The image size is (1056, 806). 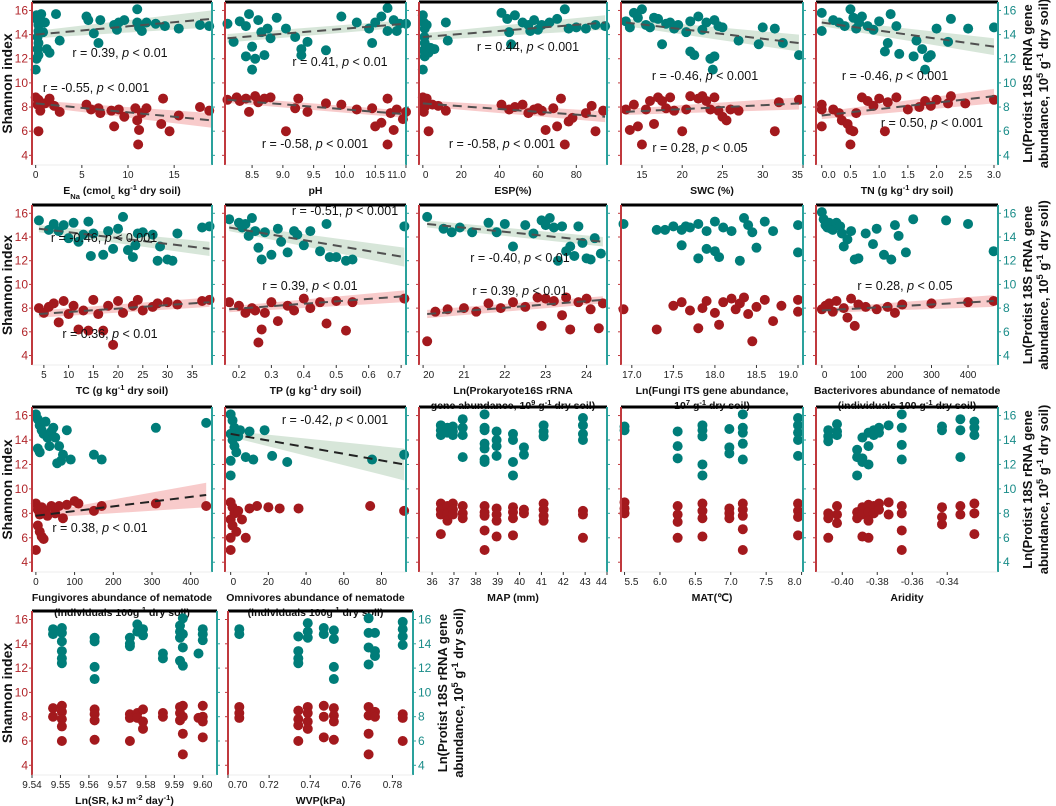 What do you see at coordinates (24, 538) in the screenshot?
I see `y-left-tick-label: 6` at bounding box center [24, 538].